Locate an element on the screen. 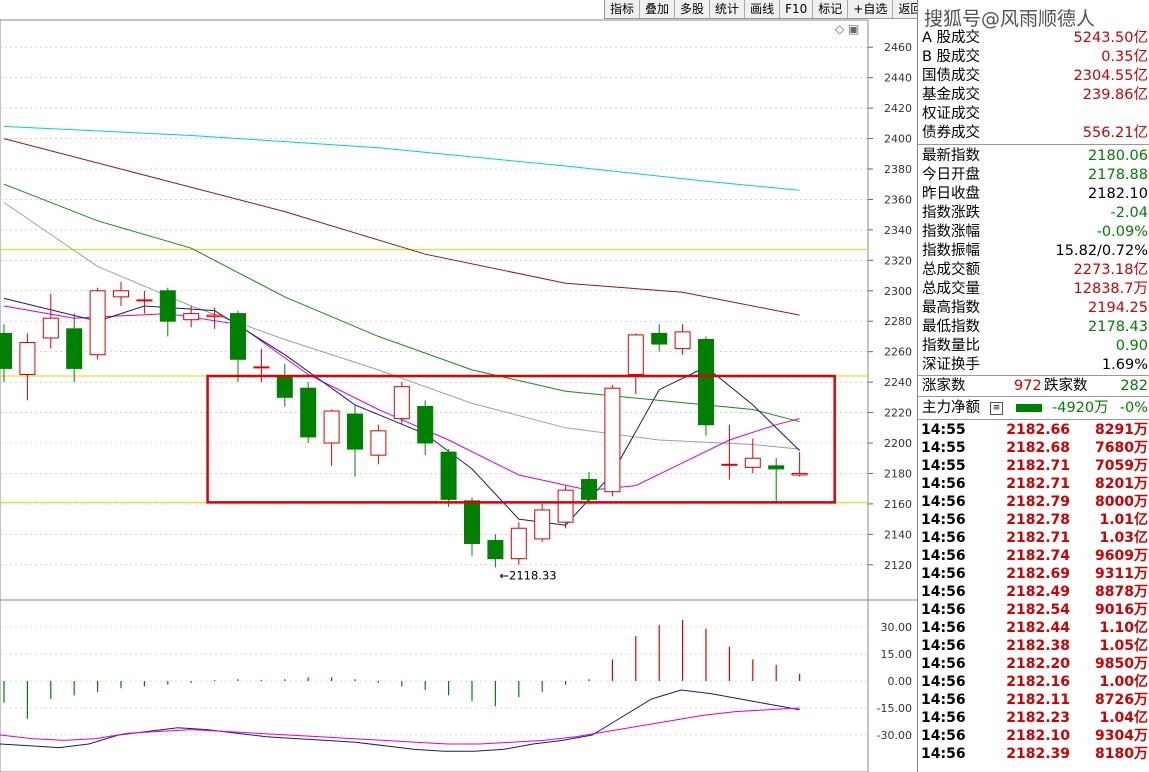 Image resolution: width=1149 pixels, height=772 pixels. index-row: 总成交额 2273.18亿 is located at coordinates (1035, 270).